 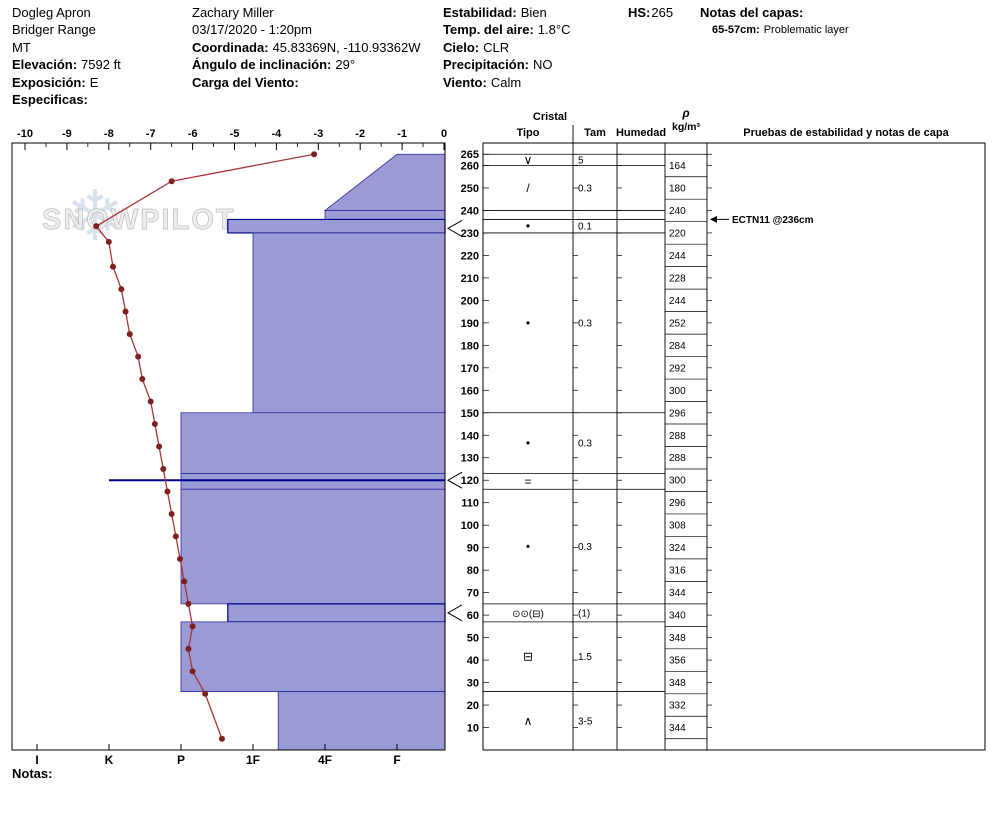 I want to click on crystal-size: 0.3, so click(x=585, y=444).